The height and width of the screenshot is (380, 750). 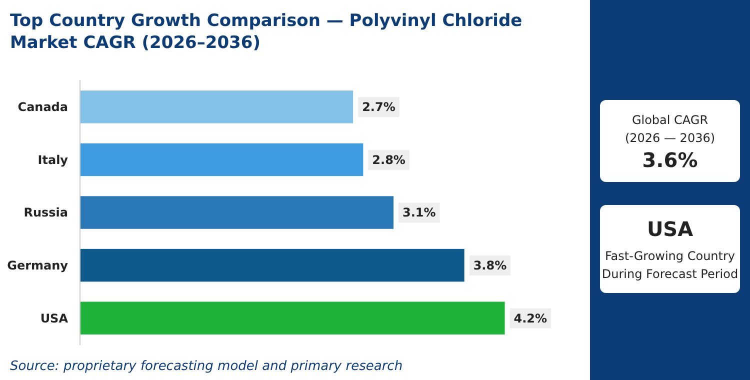 What do you see at coordinates (531, 318) in the screenshot?
I see `data-label: 4.2%` at bounding box center [531, 318].